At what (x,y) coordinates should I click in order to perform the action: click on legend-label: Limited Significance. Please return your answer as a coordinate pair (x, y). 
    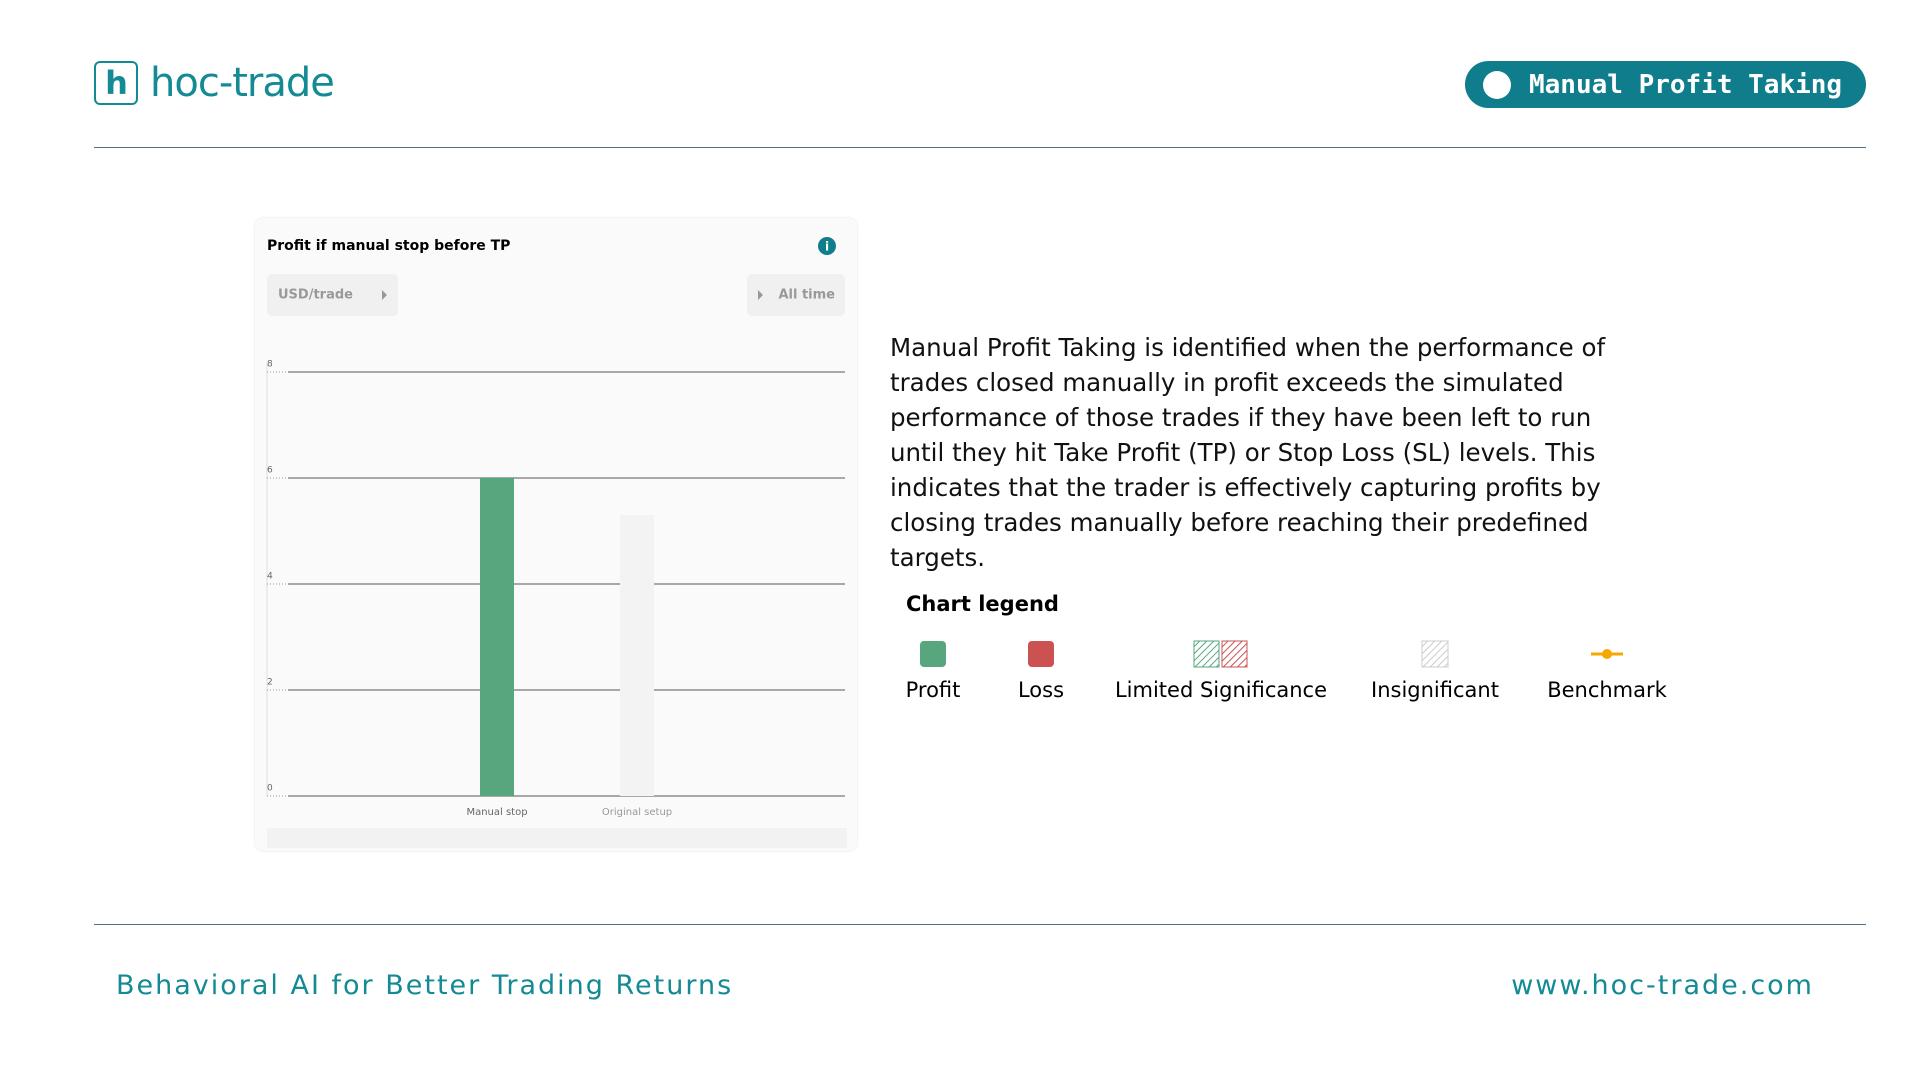
    Looking at the image, I should click on (1221, 690).